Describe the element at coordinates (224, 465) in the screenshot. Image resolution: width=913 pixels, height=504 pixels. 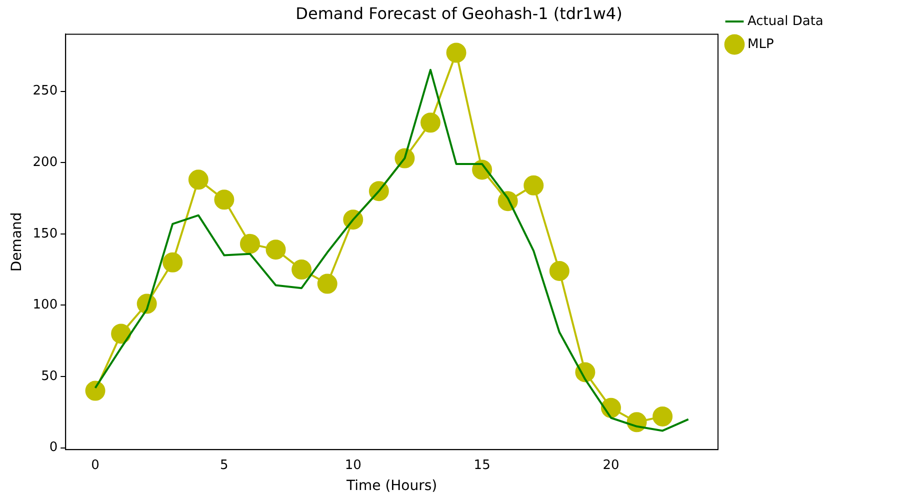
I see `x-tick-label: 5` at that location.